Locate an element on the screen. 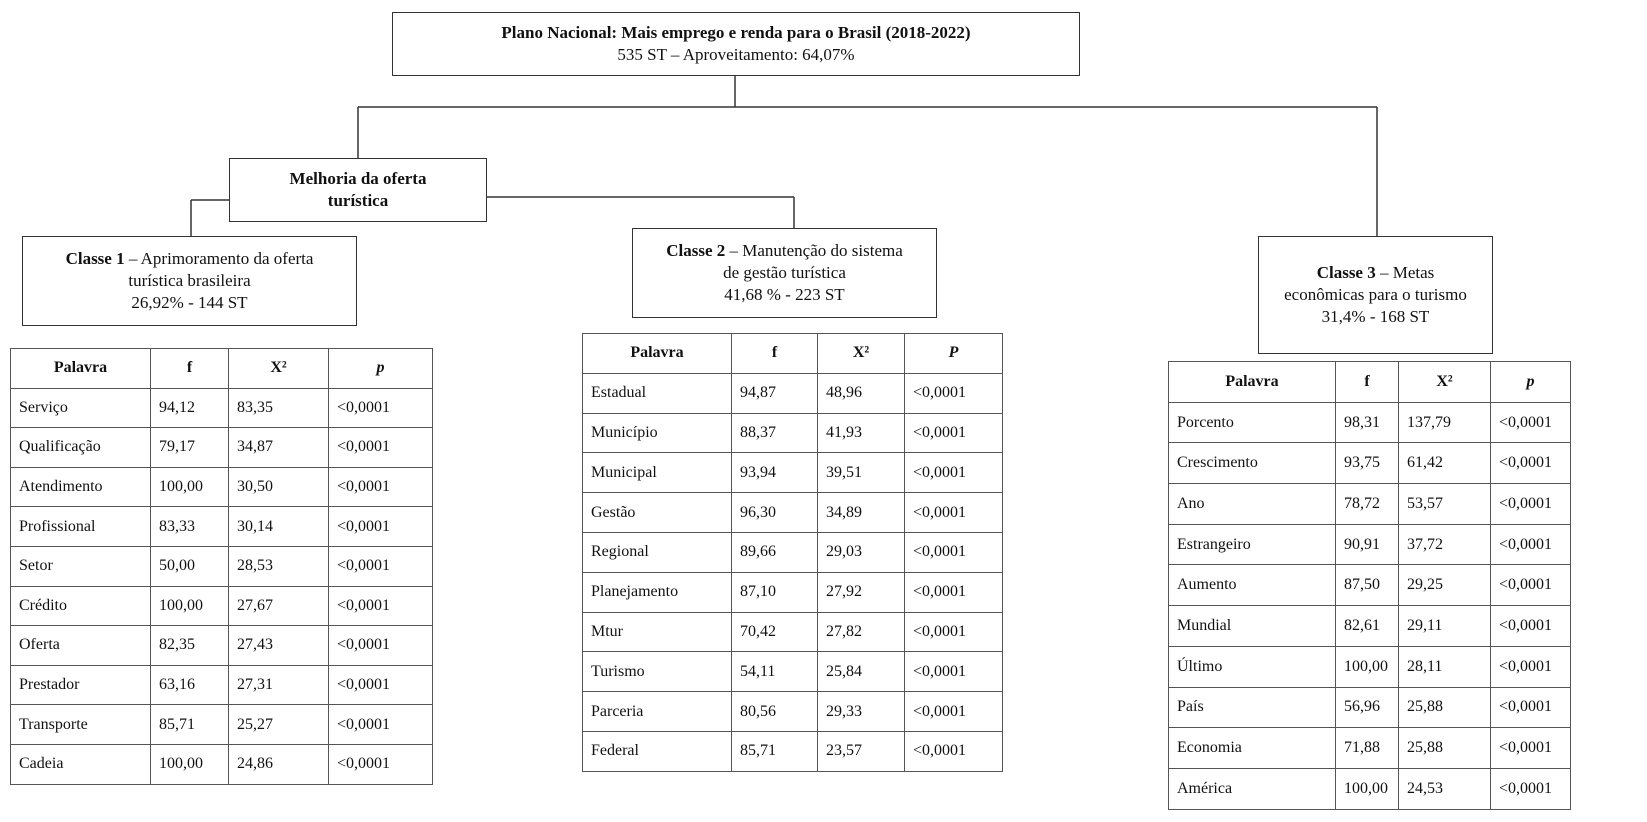 Image resolution: width=1647 pixels, height=822 pixels. table-cell: 29,03 is located at coordinates (861, 552).